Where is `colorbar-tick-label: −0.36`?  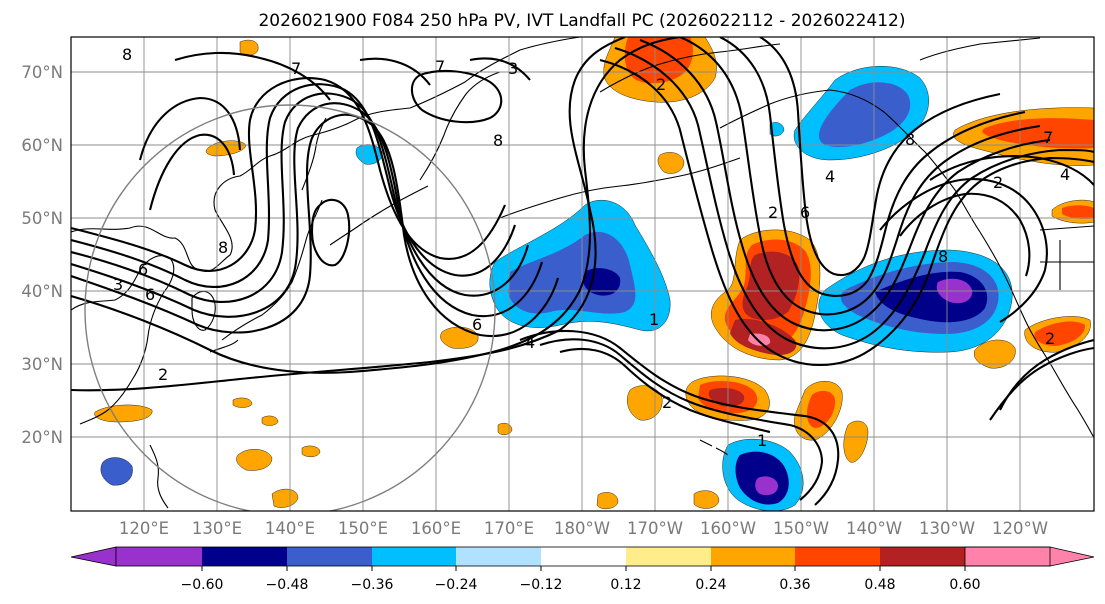 colorbar-tick-label: −0.36 is located at coordinates (372, 585).